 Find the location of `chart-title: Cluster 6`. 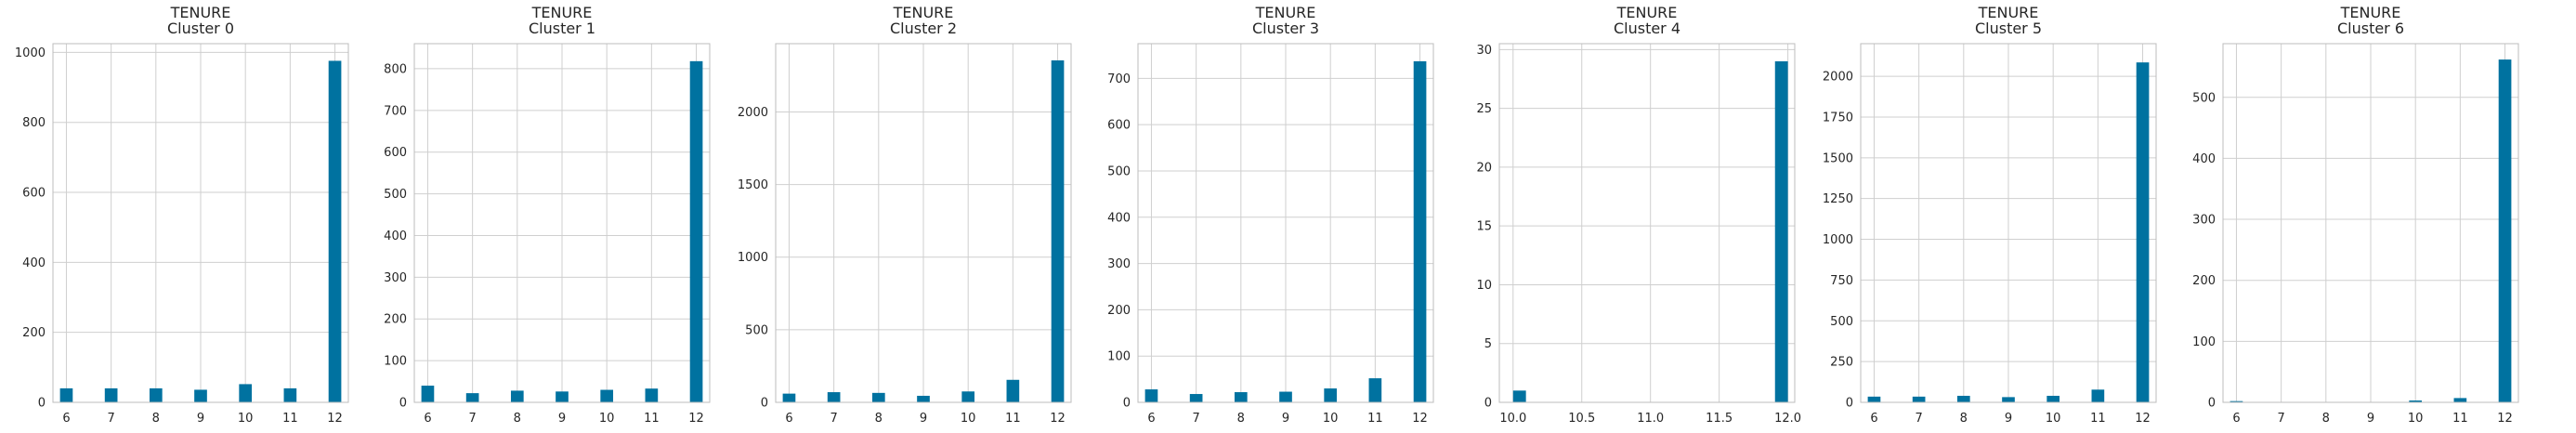

chart-title: Cluster 6 is located at coordinates (2370, 28).